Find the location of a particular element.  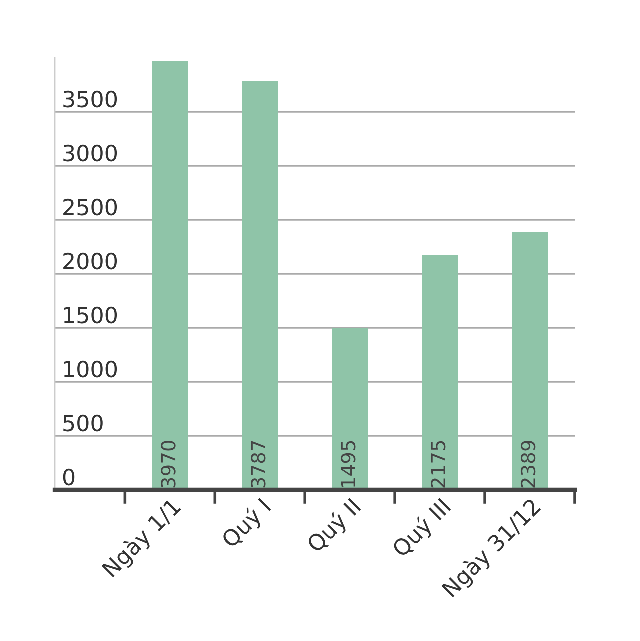

y-tick-label: 500 is located at coordinates (83, 423).